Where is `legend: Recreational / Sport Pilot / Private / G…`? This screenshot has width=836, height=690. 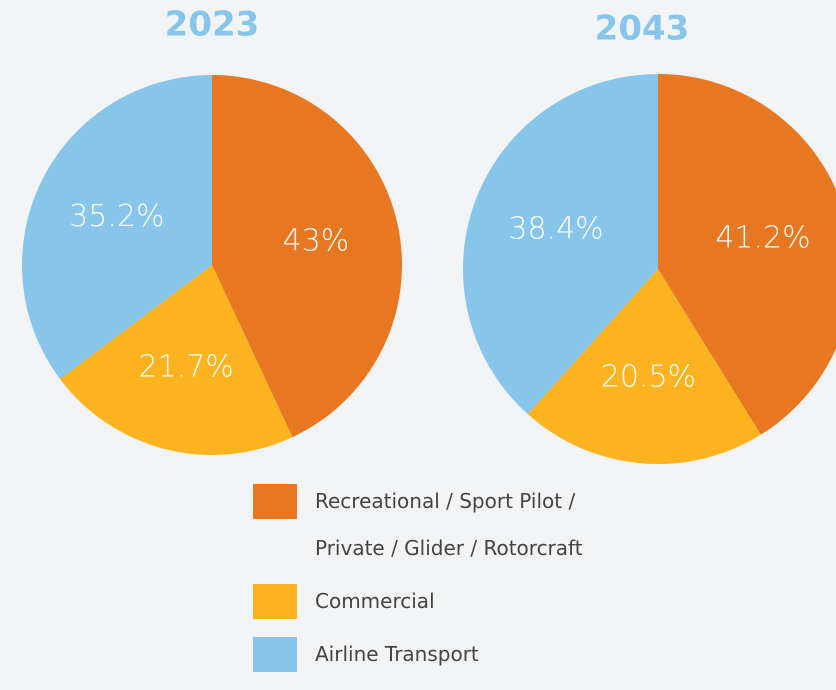 legend: Recreational / Sport Pilot / Private / G… is located at coordinates (449, 587).